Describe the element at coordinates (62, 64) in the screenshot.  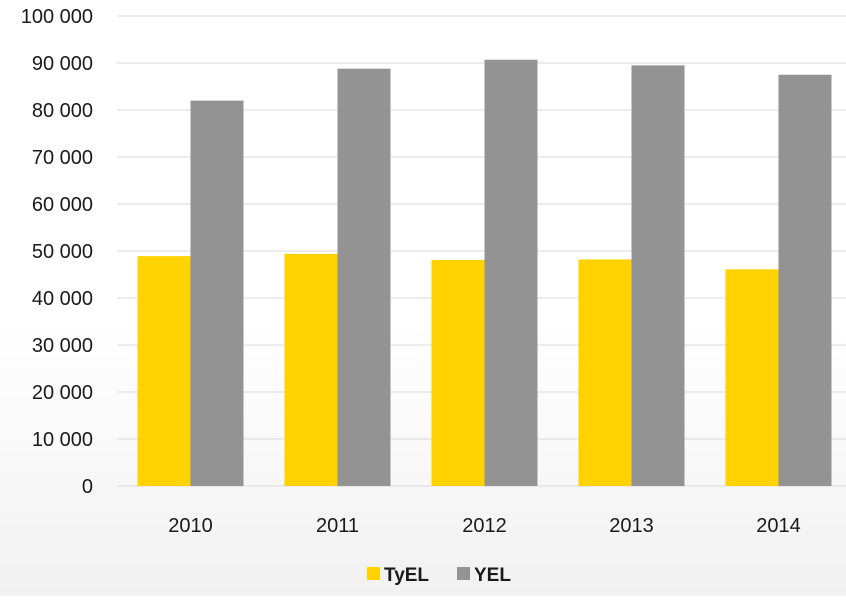
I see `y-tick-label: 90 000` at that location.